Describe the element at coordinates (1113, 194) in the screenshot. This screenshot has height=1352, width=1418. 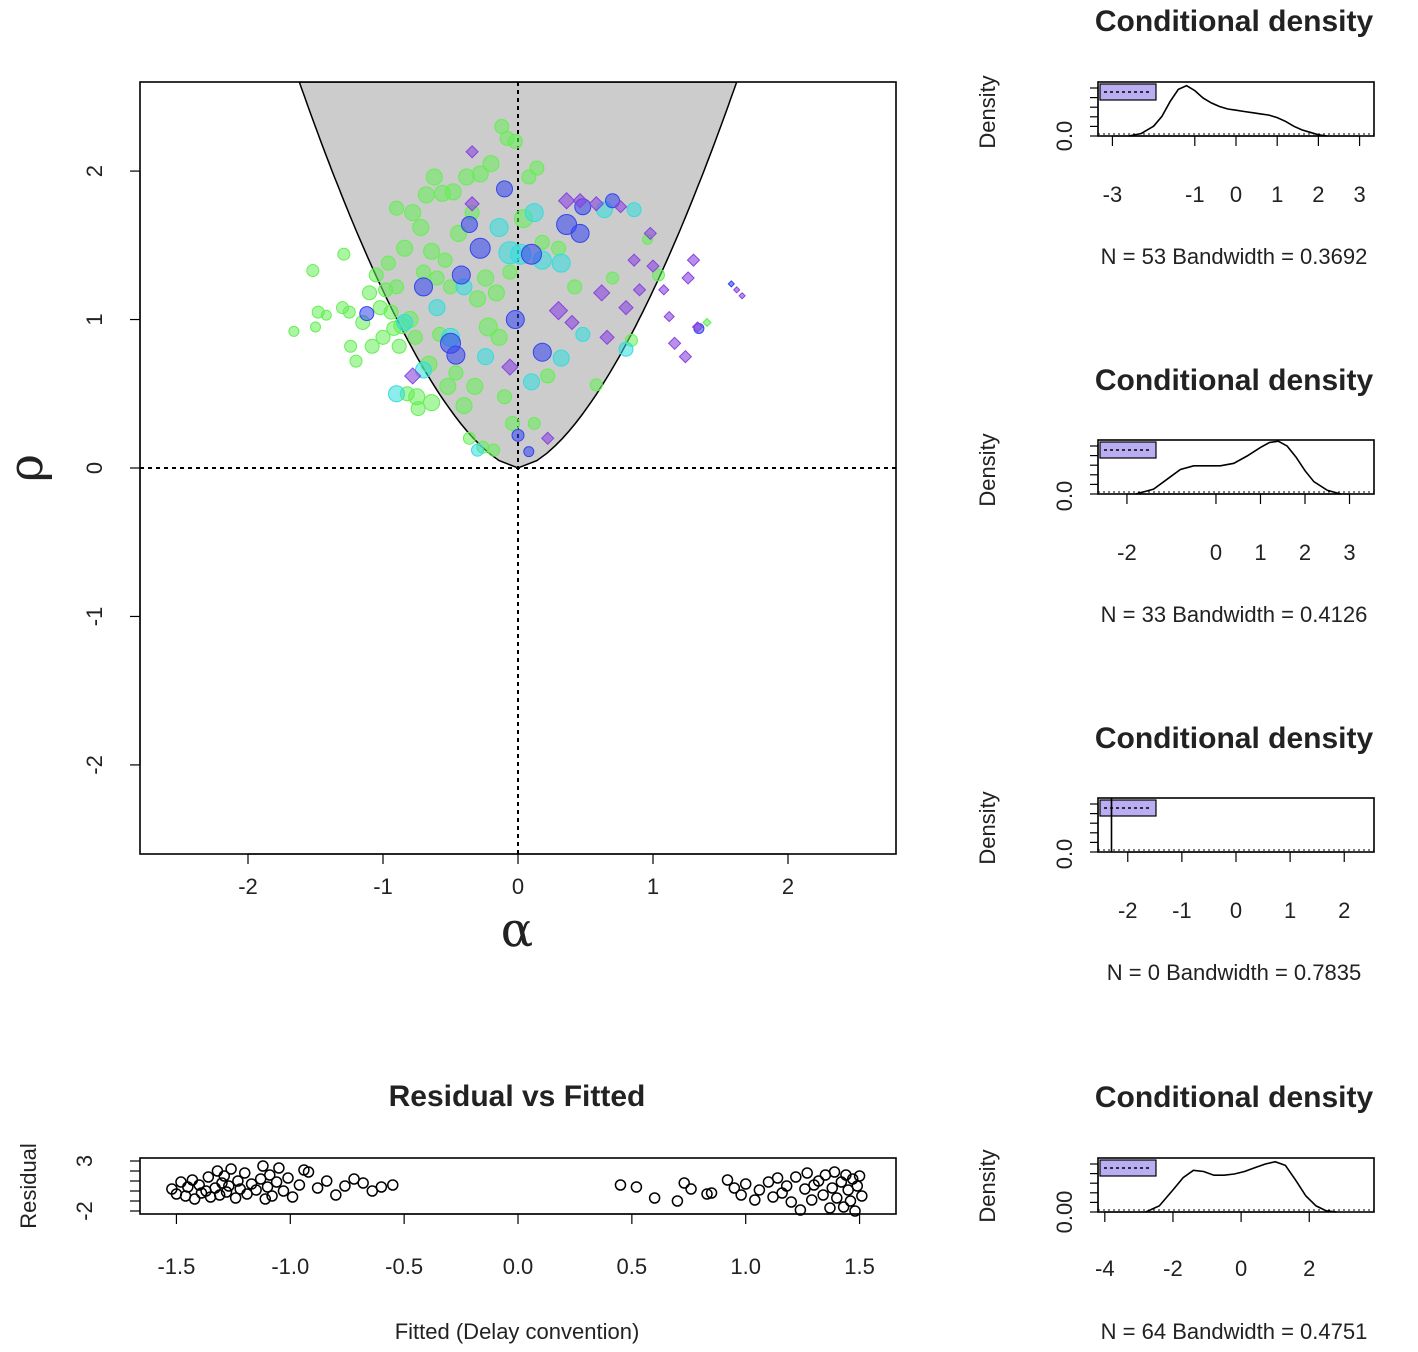
I see `x-tick-label: -3` at that location.